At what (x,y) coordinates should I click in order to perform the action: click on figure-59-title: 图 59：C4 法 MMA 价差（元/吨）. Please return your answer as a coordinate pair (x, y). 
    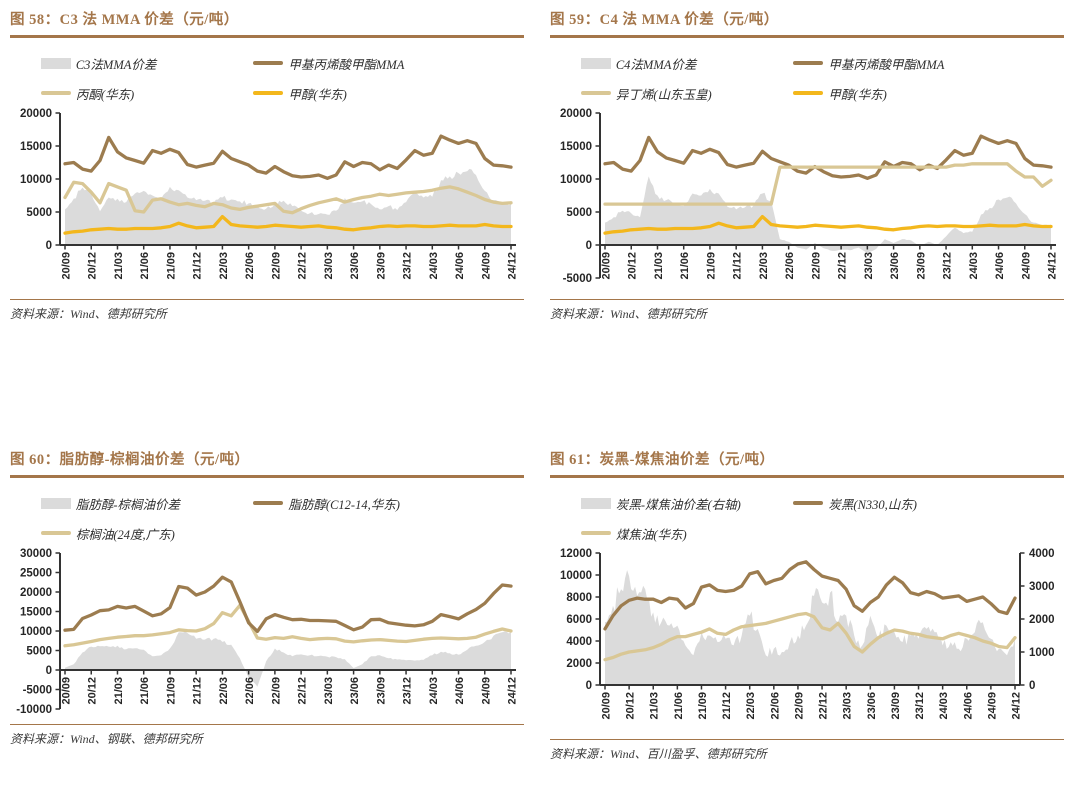
    Looking at the image, I should click on (664, 20).